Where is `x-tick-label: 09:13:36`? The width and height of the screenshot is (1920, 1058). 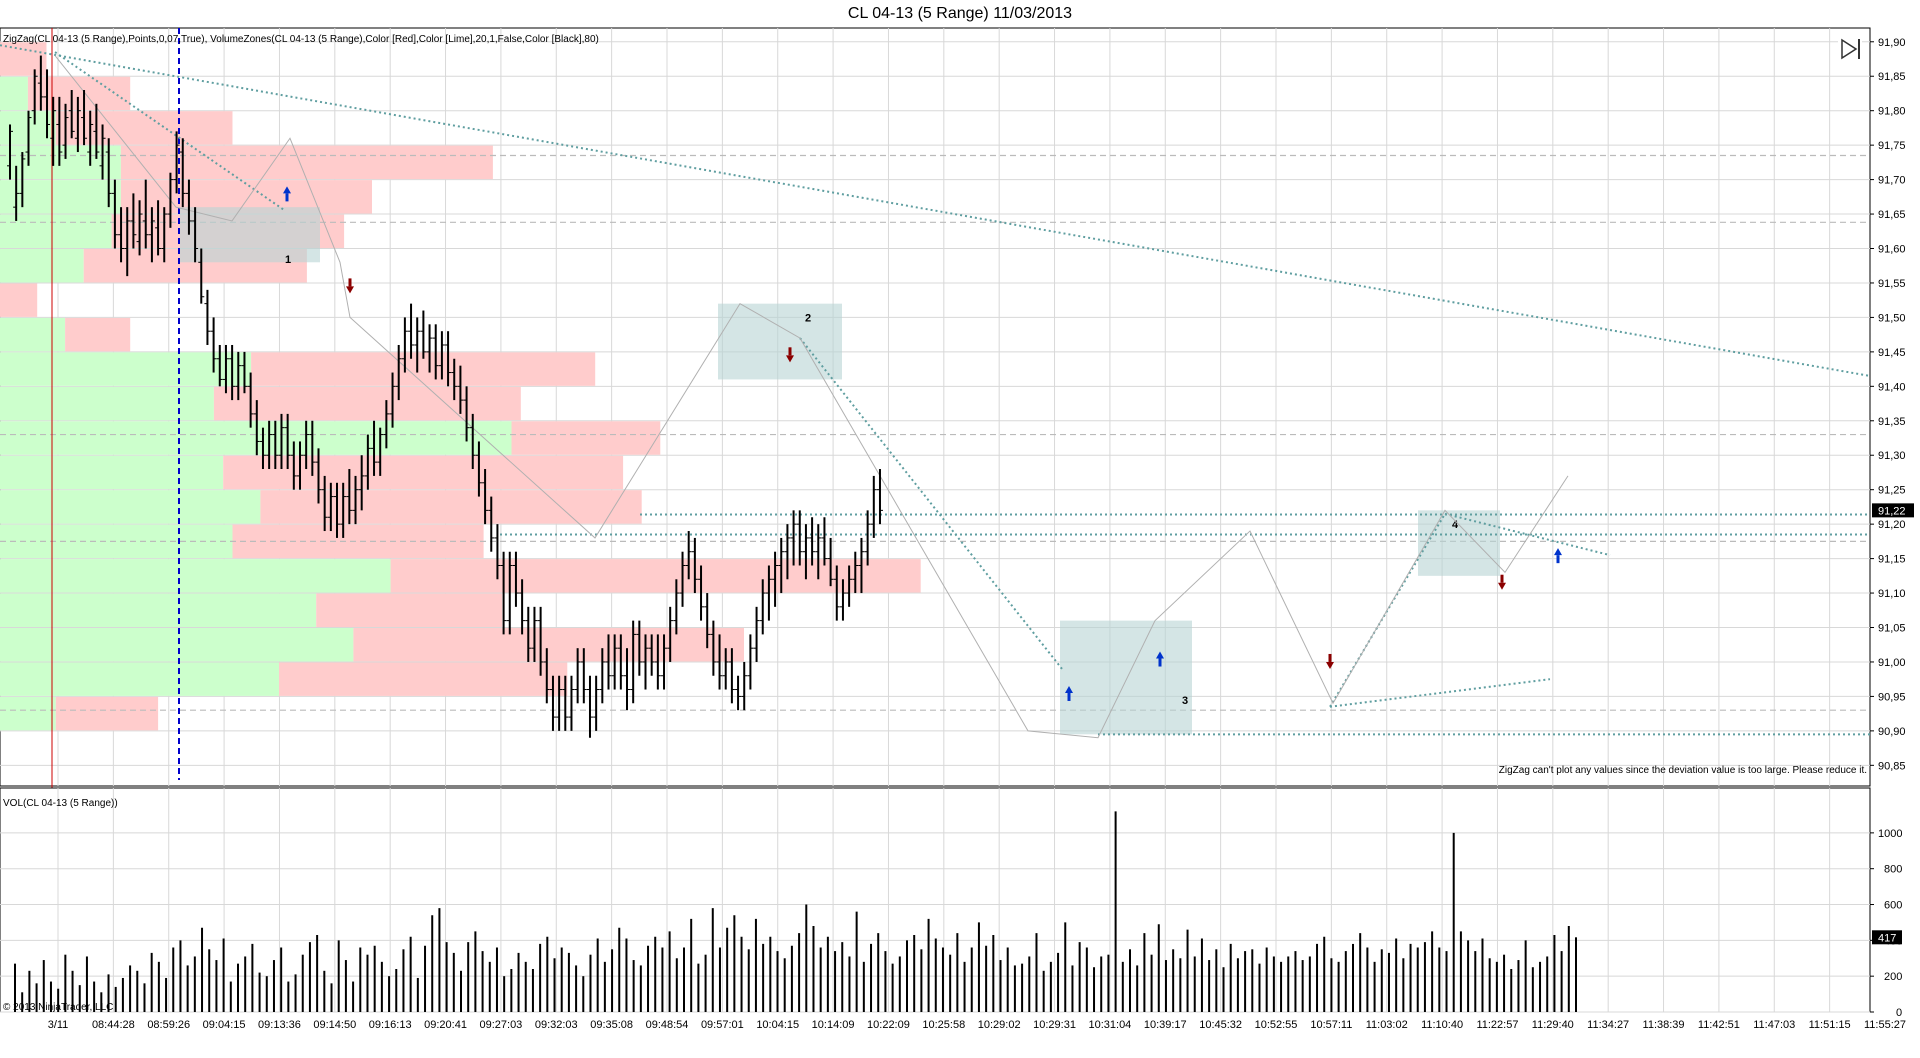
x-tick-label: 09:13:36 is located at coordinates (279, 1025).